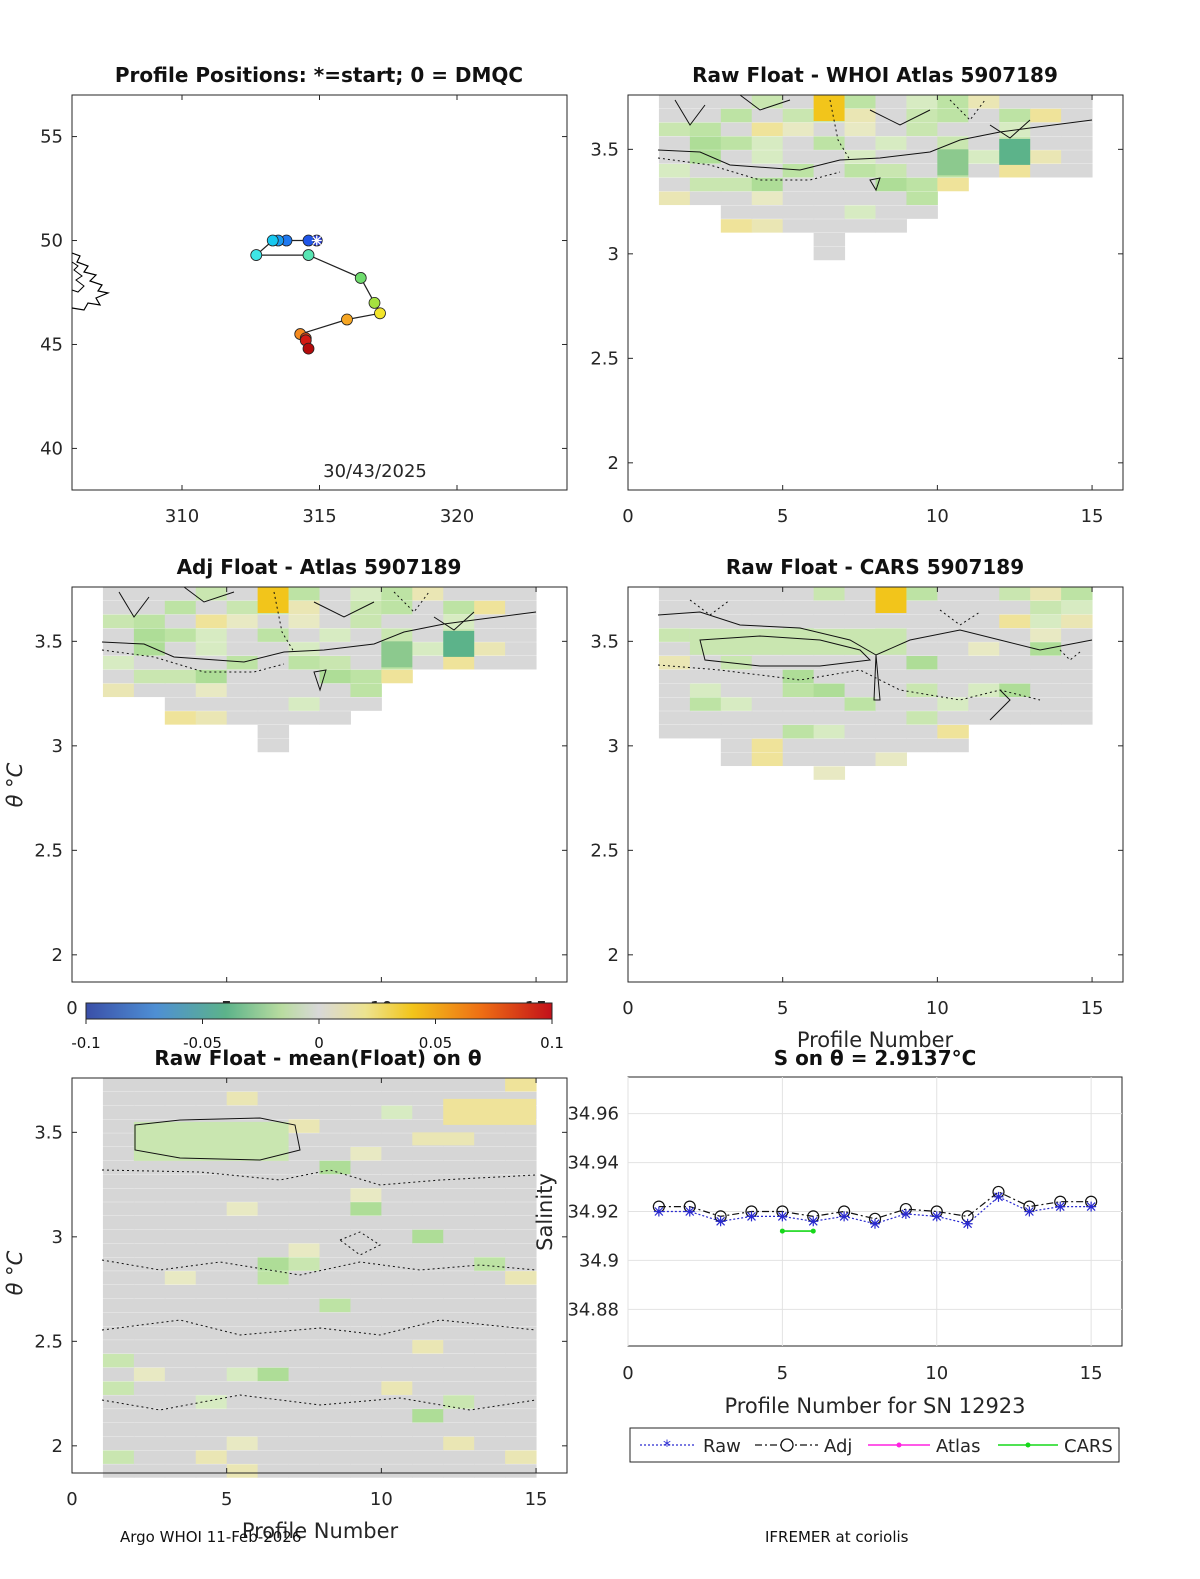 The image size is (1200, 1579). Describe the element at coordinates (782, 1231) in the screenshot. I see `cars-point` at that location.